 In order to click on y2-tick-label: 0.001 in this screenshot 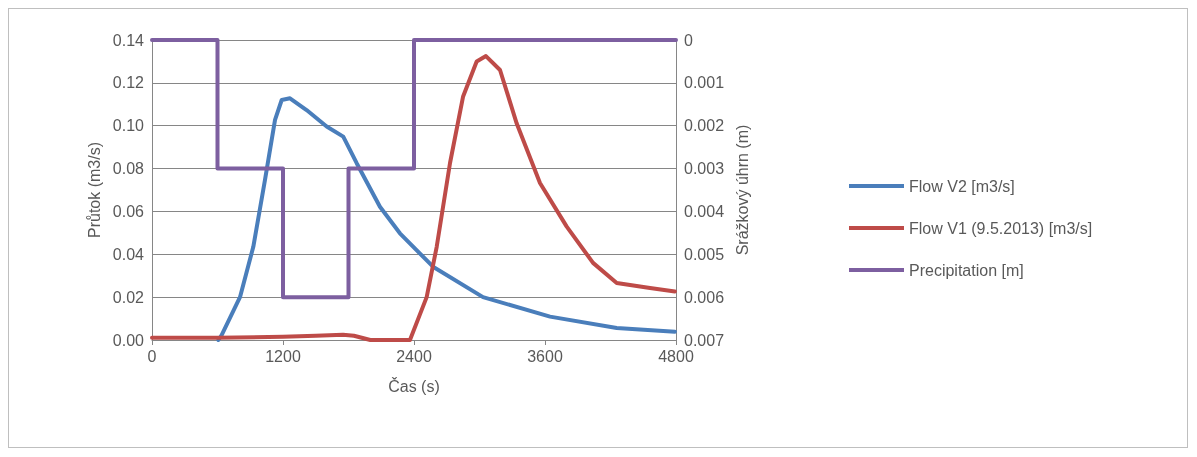, I will do `click(704, 83)`.